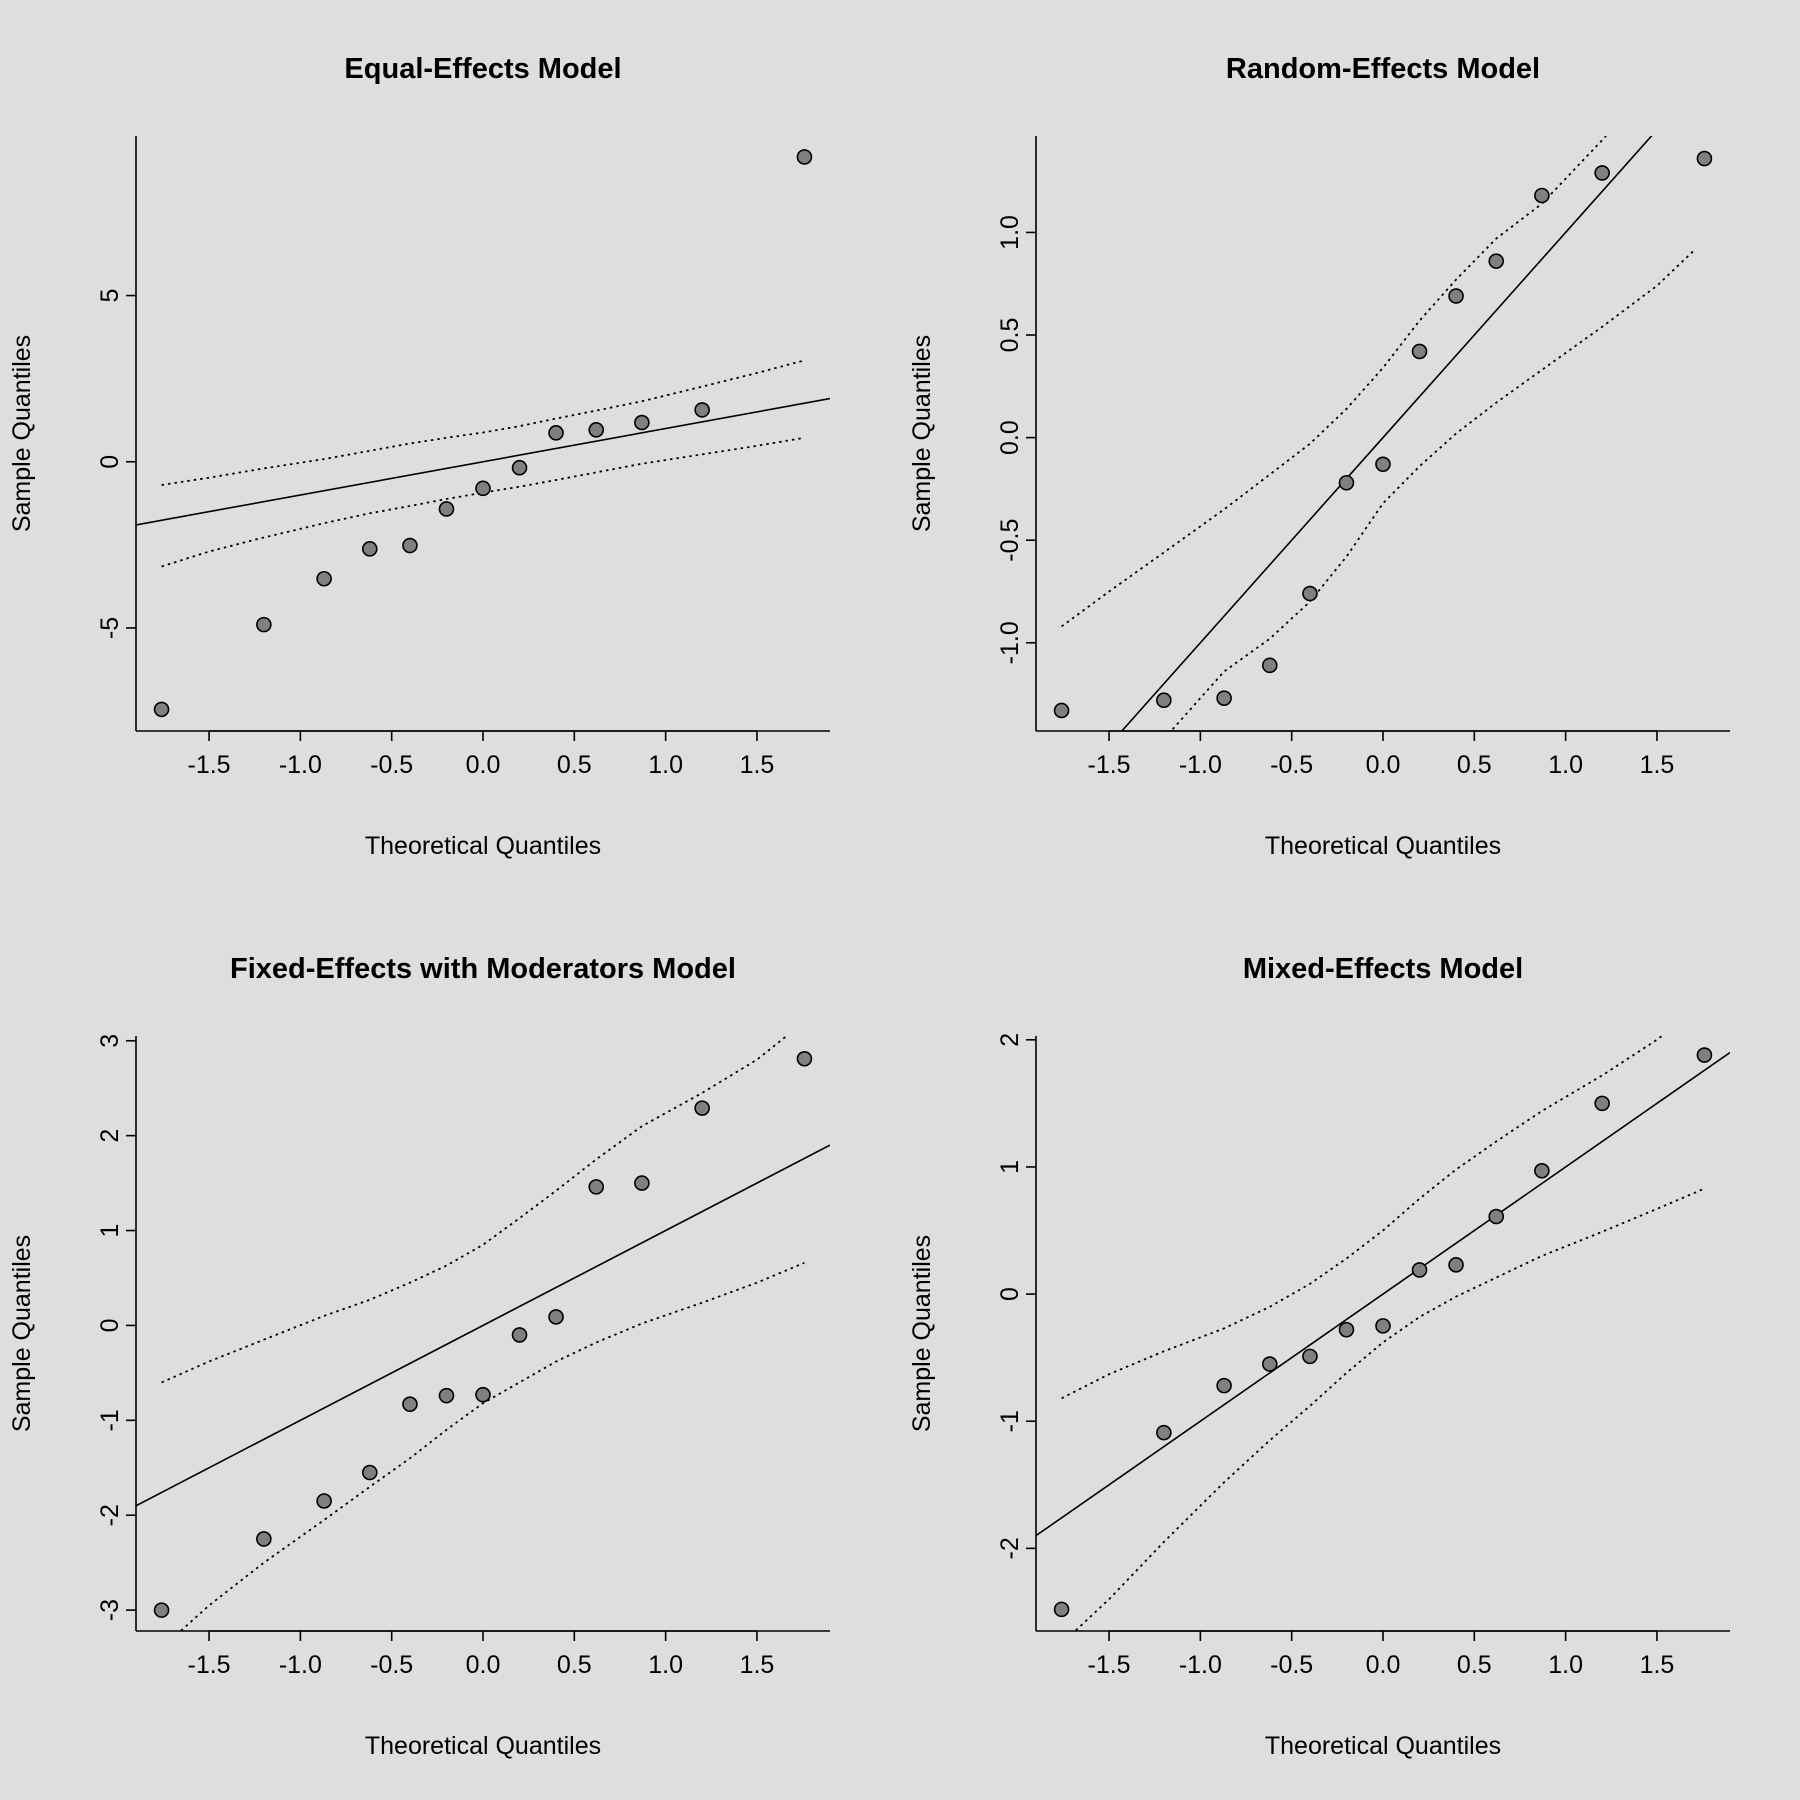  I want to click on y-tick-label: -0.5, so click(1010, 540).